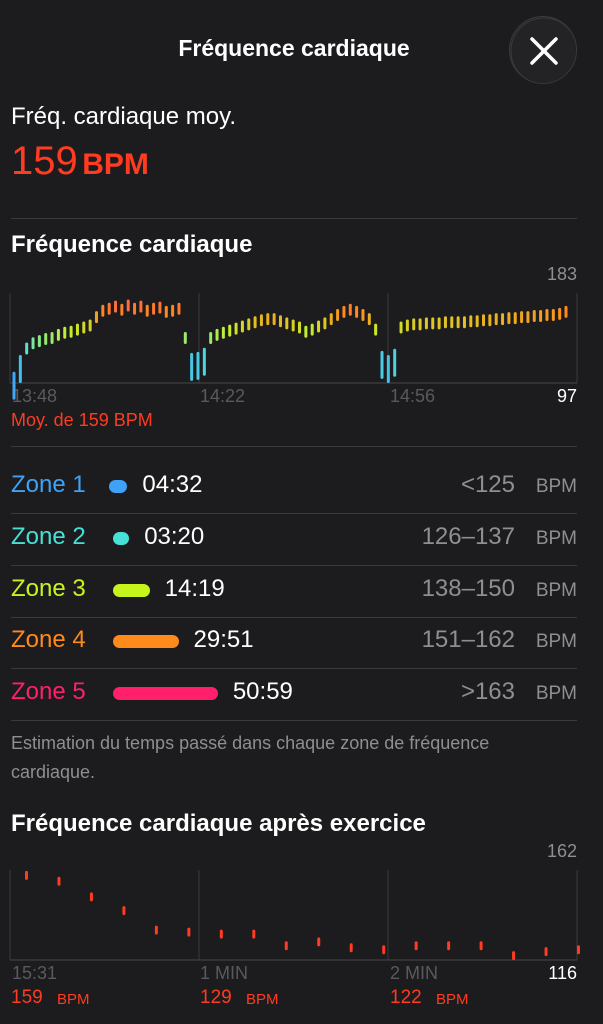  What do you see at coordinates (216, 997) in the screenshot?
I see `reading-value: 129` at bounding box center [216, 997].